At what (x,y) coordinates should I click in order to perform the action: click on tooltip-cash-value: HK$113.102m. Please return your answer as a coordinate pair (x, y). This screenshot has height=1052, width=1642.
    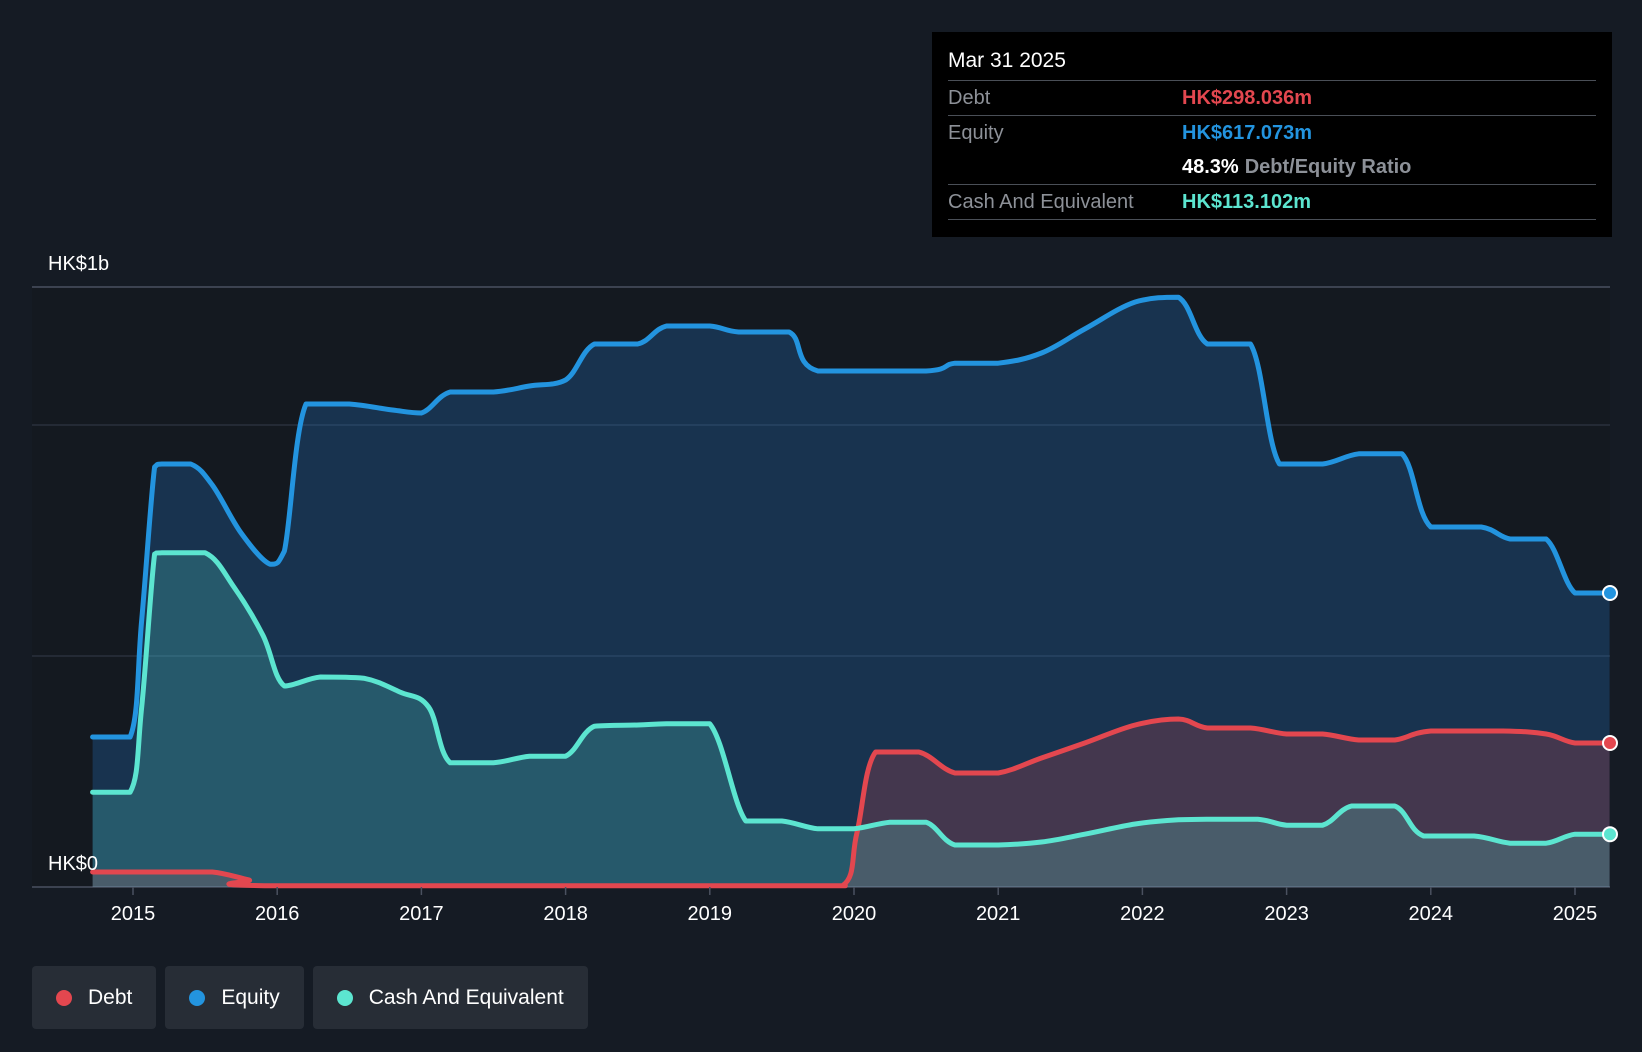
    Looking at the image, I should click on (1246, 202).